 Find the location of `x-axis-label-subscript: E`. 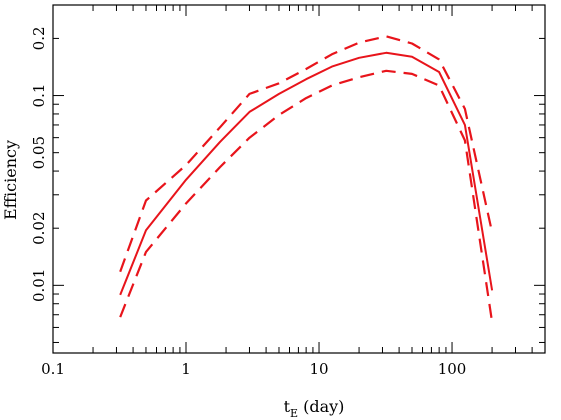

x-axis-label-subscript: E is located at coordinates (294, 413).